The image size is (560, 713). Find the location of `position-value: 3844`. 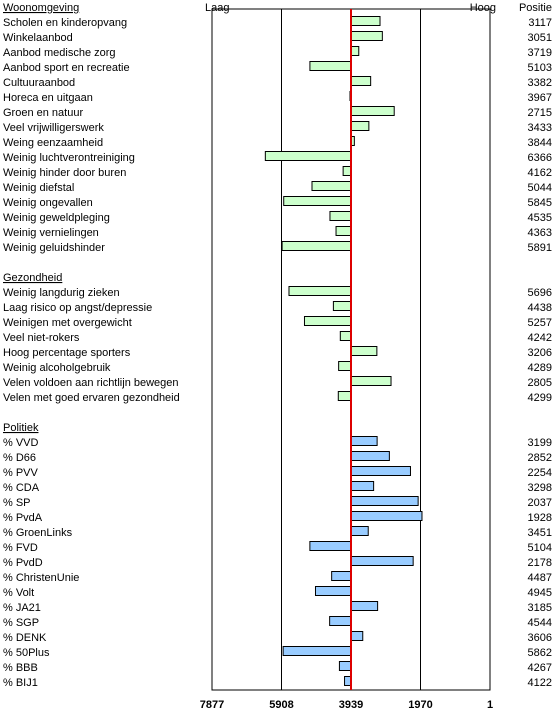

position-value: 3844 is located at coordinates (540, 143).